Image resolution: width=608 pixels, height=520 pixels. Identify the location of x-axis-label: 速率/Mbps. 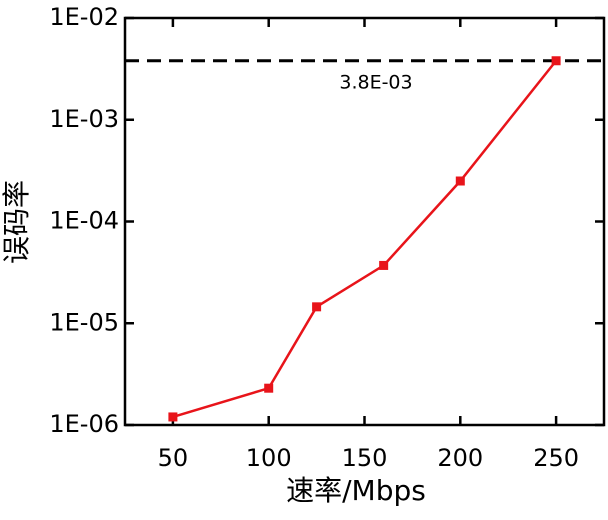
(356, 490).